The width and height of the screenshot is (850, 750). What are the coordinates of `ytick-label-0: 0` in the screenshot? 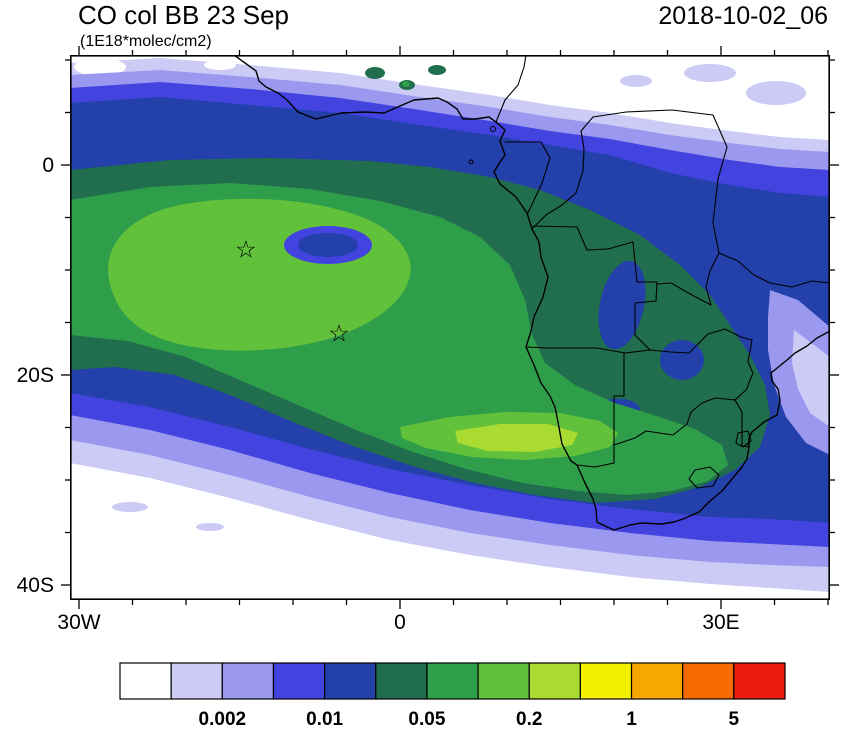 It's located at (48, 165).